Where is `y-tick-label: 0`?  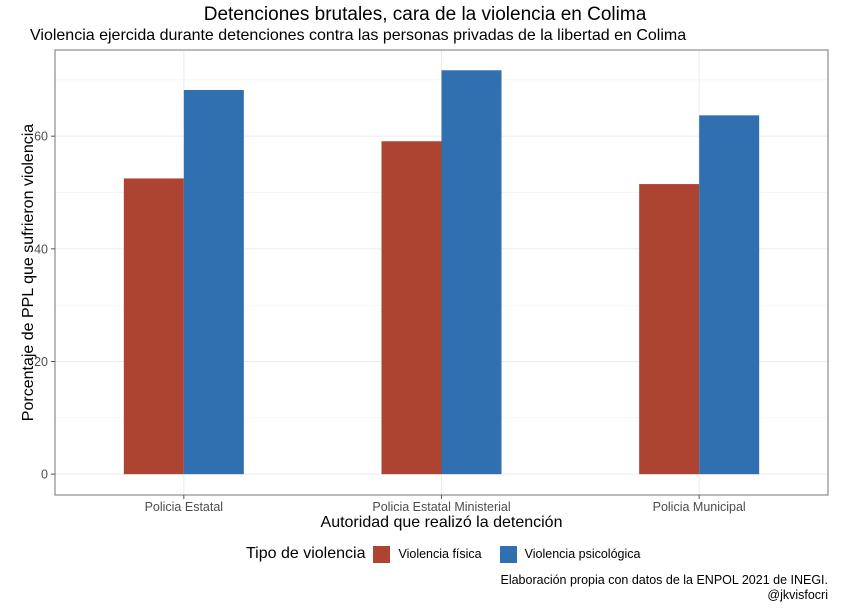
y-tick-label: 0 is located at coordinates (44, 475).